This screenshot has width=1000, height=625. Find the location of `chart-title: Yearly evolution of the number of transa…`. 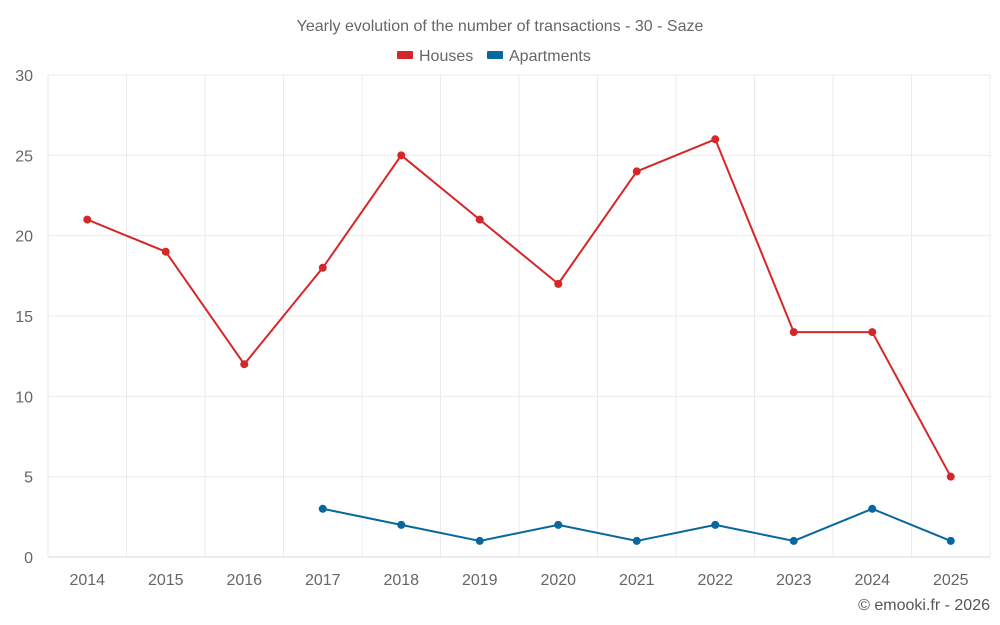

chart-title: Yearly evolution of the number of transa… is located at coordinates (500, 26).